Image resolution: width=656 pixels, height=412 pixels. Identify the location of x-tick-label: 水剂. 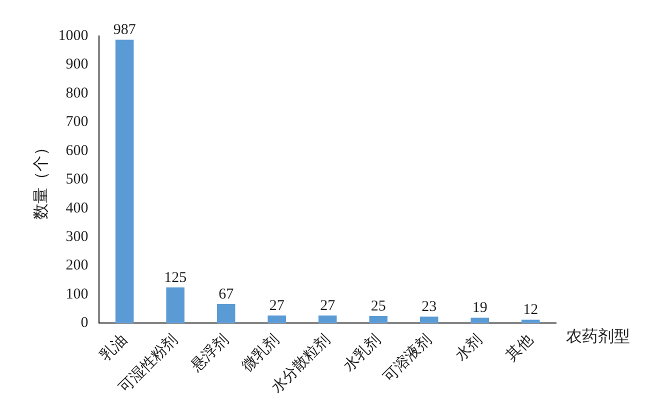
(469, 347).